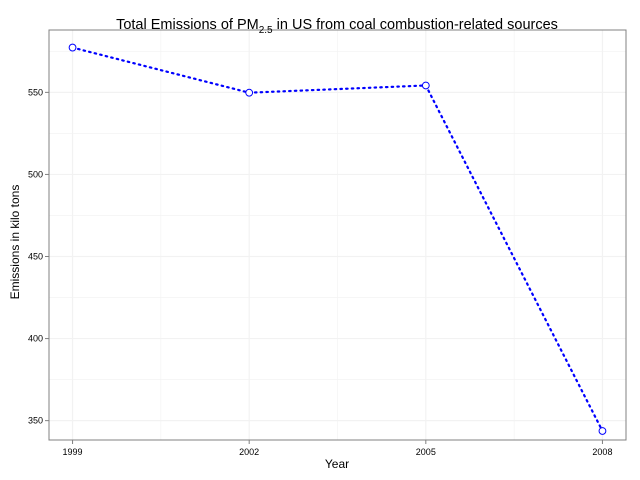 The width and height of the screenshot is (640, 480). I want to click on x-tick-label: 2005, so click(426, 452).